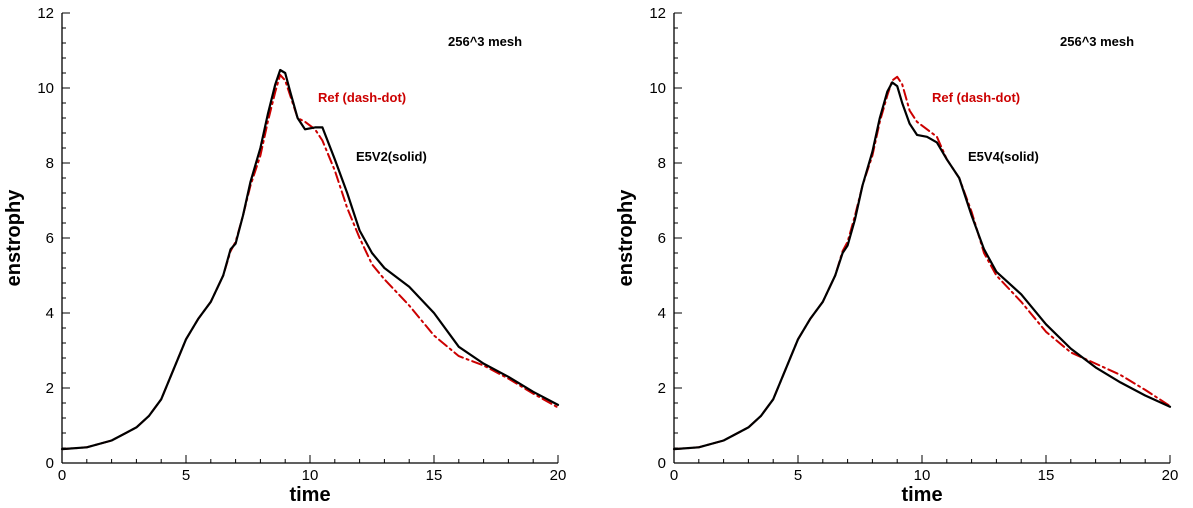  Describe the element at coordinates (1003, 156) in the screenshot. I see `chart-annotation: E5V4(solid)` at that location.